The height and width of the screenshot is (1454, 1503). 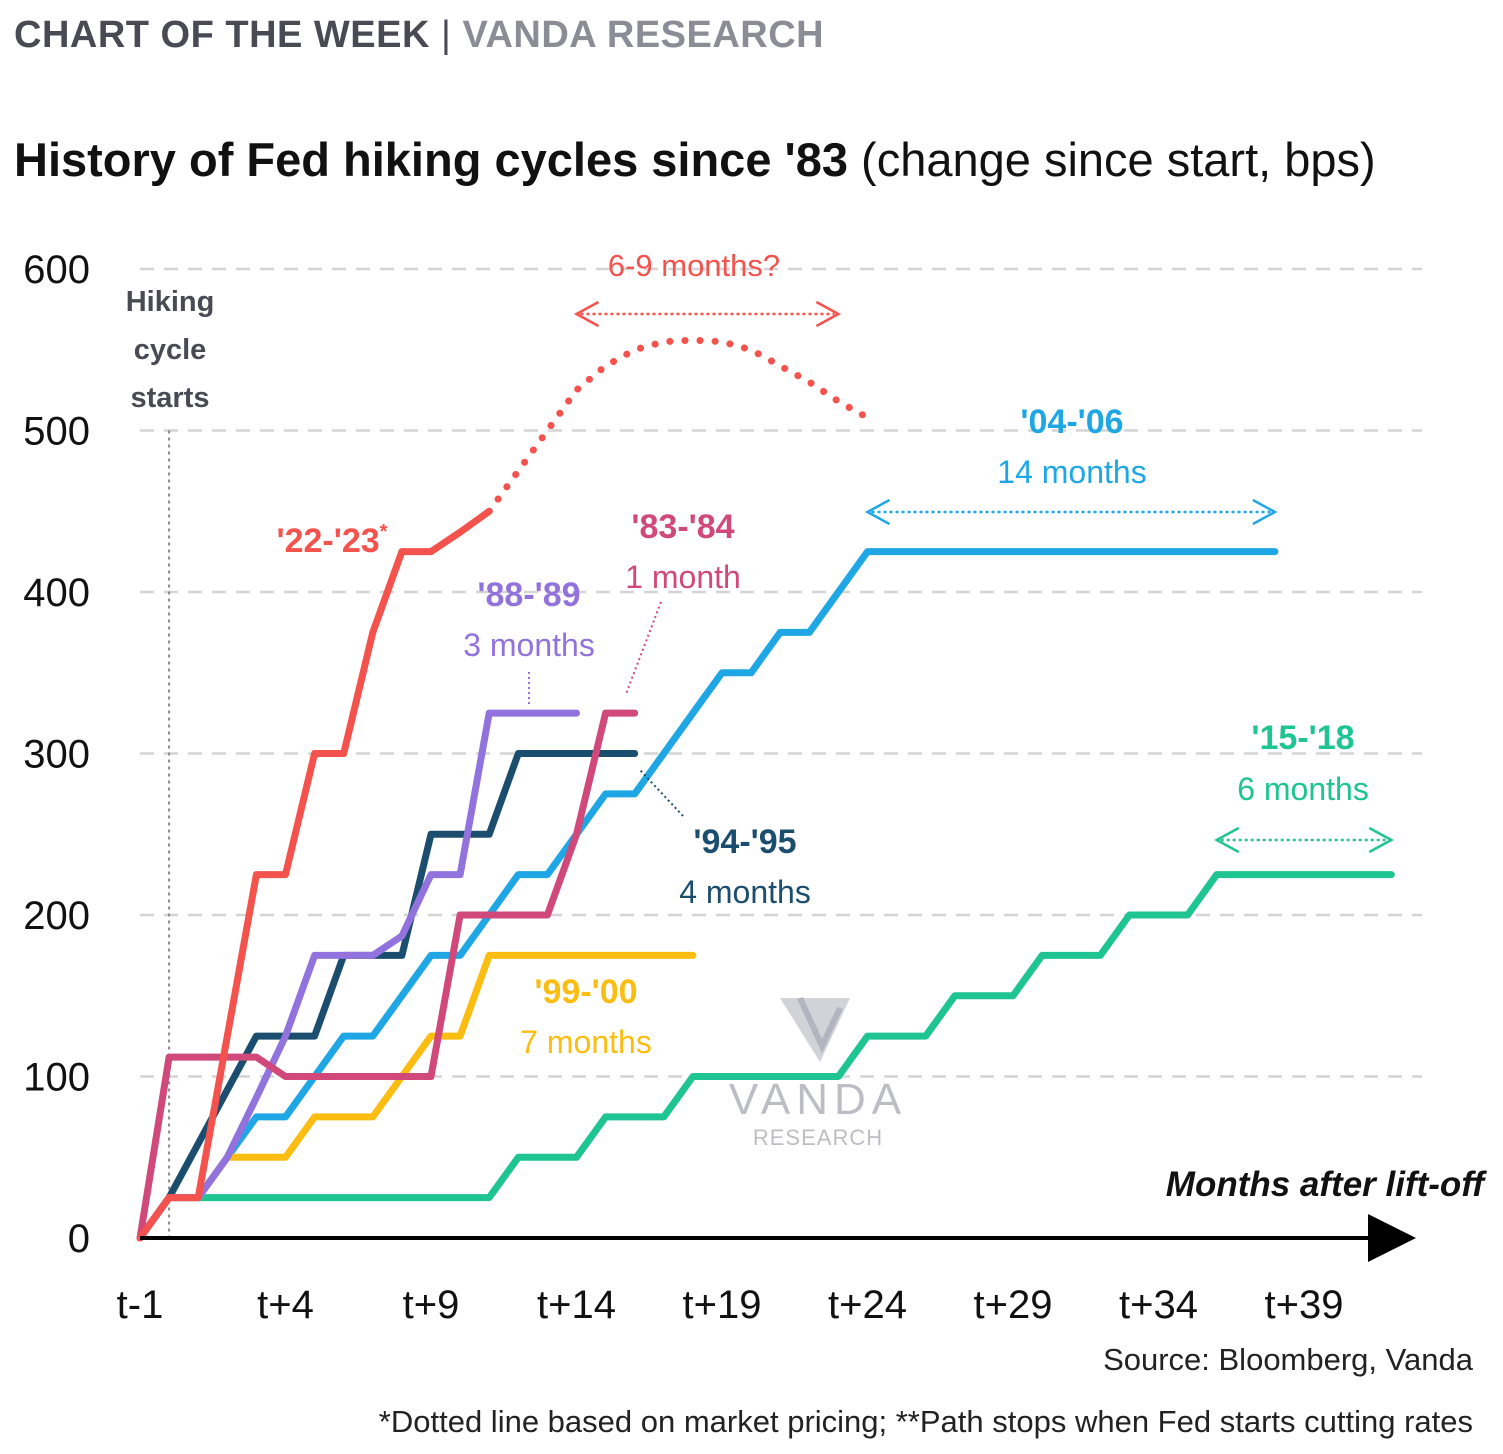 What do you see at coordinates (867, 1305) in the screenshot?
I see `x-tick-label: t+24` at bounding box center [867, 1305].